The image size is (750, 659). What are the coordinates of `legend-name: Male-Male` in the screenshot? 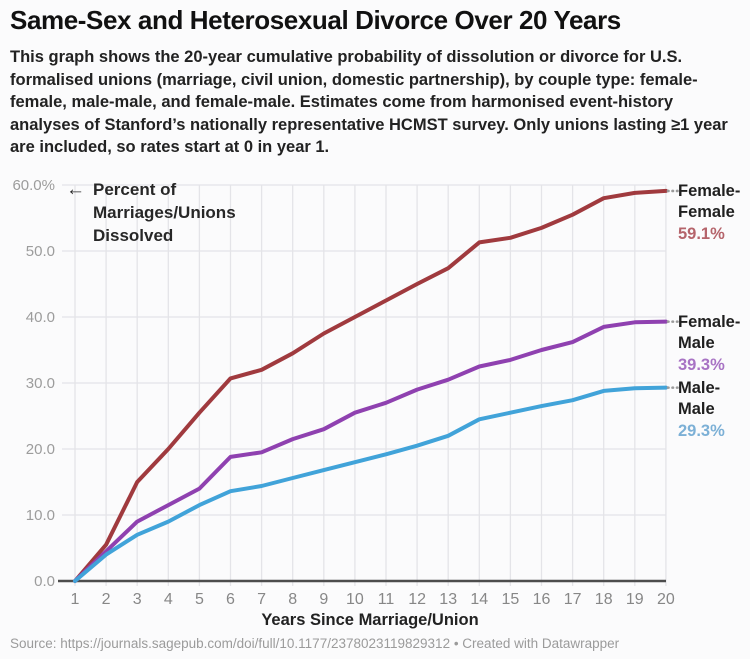 It's located at (699, 398).